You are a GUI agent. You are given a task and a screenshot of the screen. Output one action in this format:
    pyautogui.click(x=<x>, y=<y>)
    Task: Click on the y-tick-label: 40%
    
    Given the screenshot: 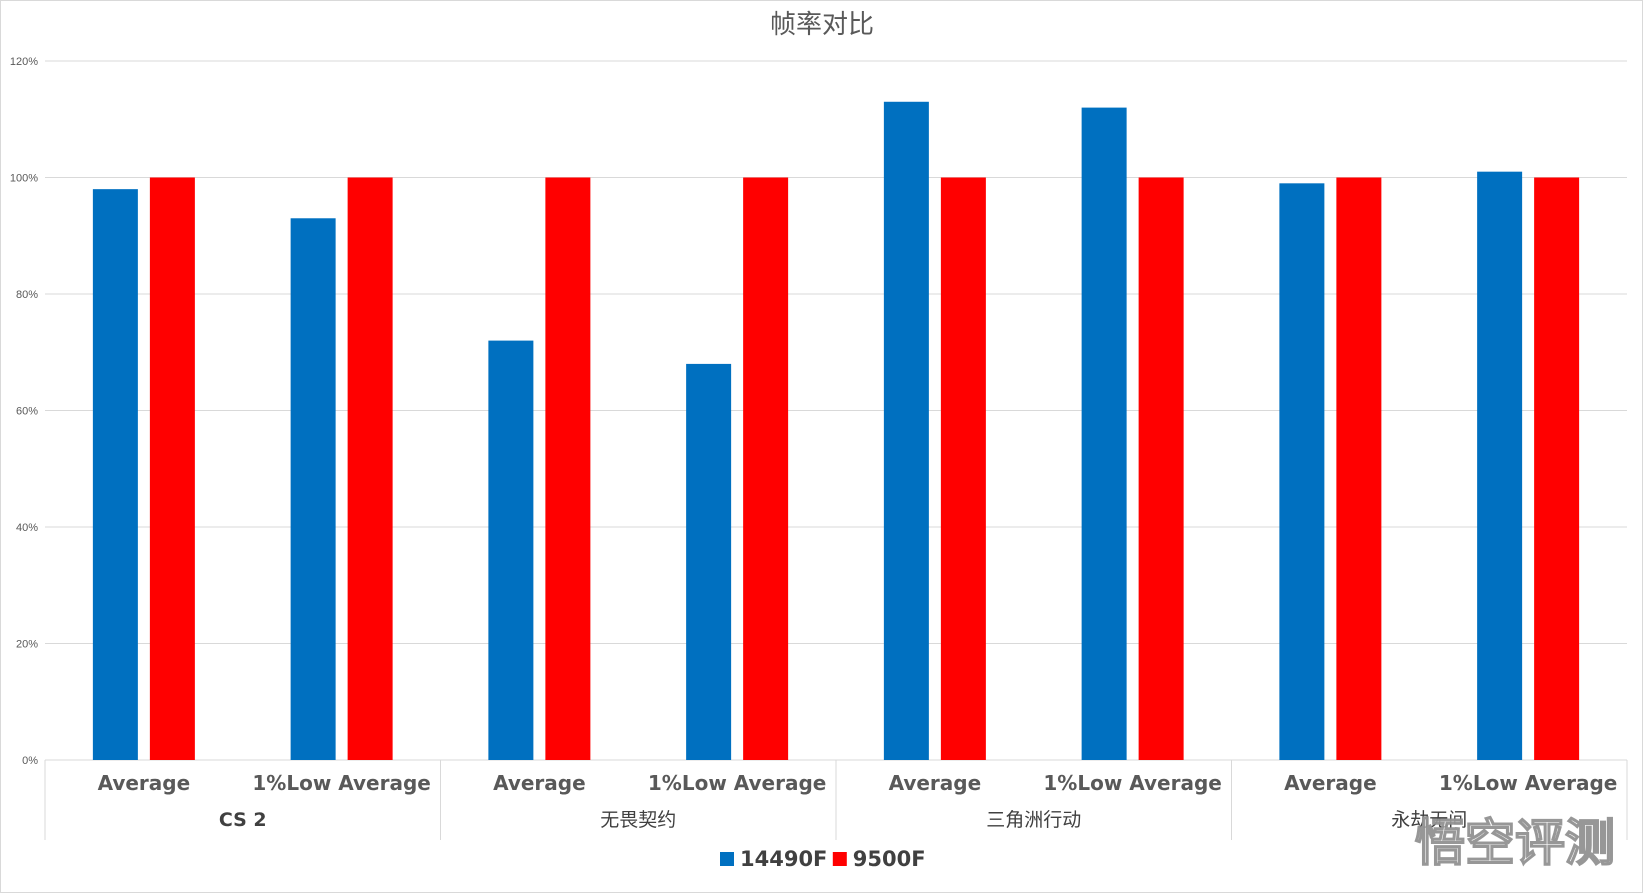 What is the action you would take?
    pyautogui.click(x=27, y=528)
    